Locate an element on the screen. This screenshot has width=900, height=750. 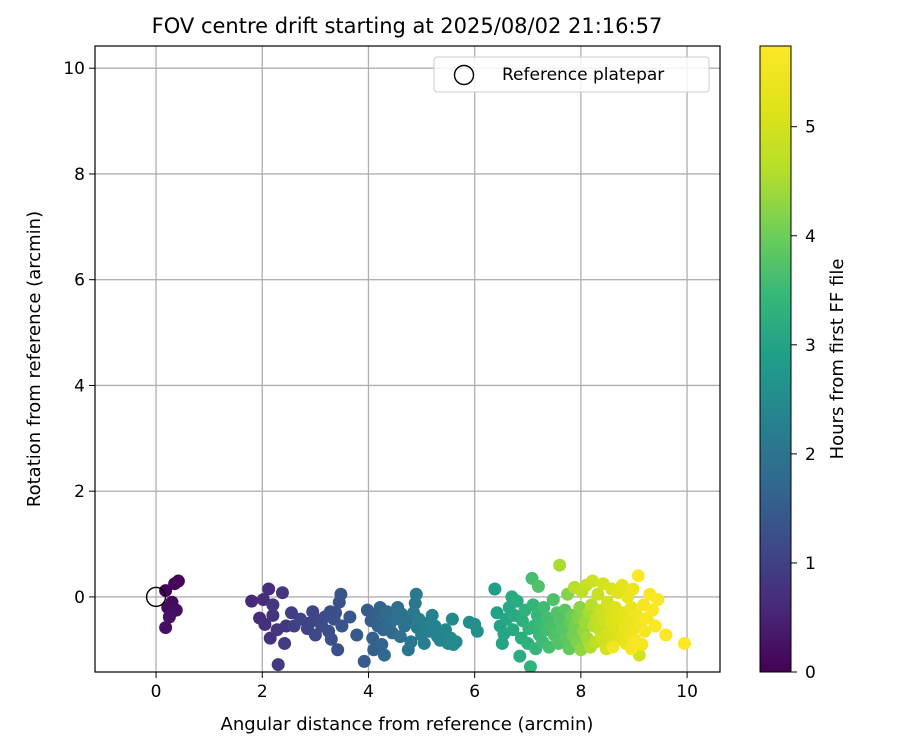
x-axis-ticks: 0 2 4 6 8 10 is located at coordinates (424, 687).